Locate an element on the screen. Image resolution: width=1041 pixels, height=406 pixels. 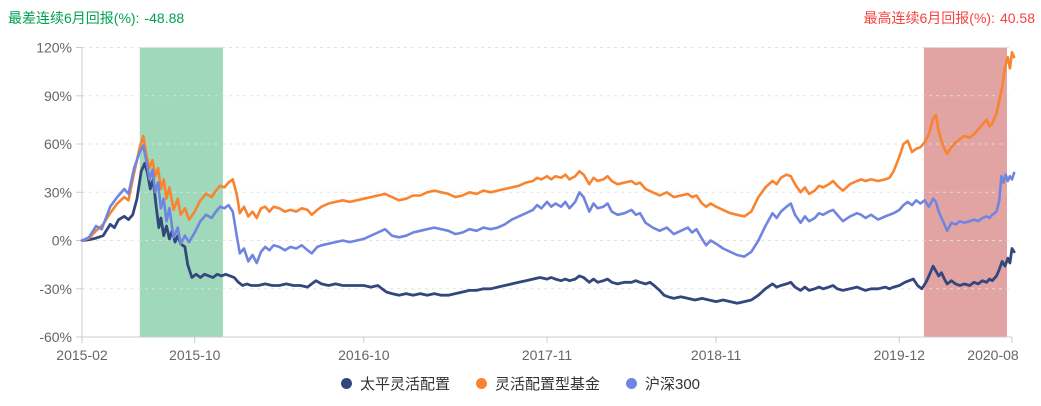
best-6m-return-annotation: 最高连续6月回报(%): 40.58 is located at coordinates (950, 18).